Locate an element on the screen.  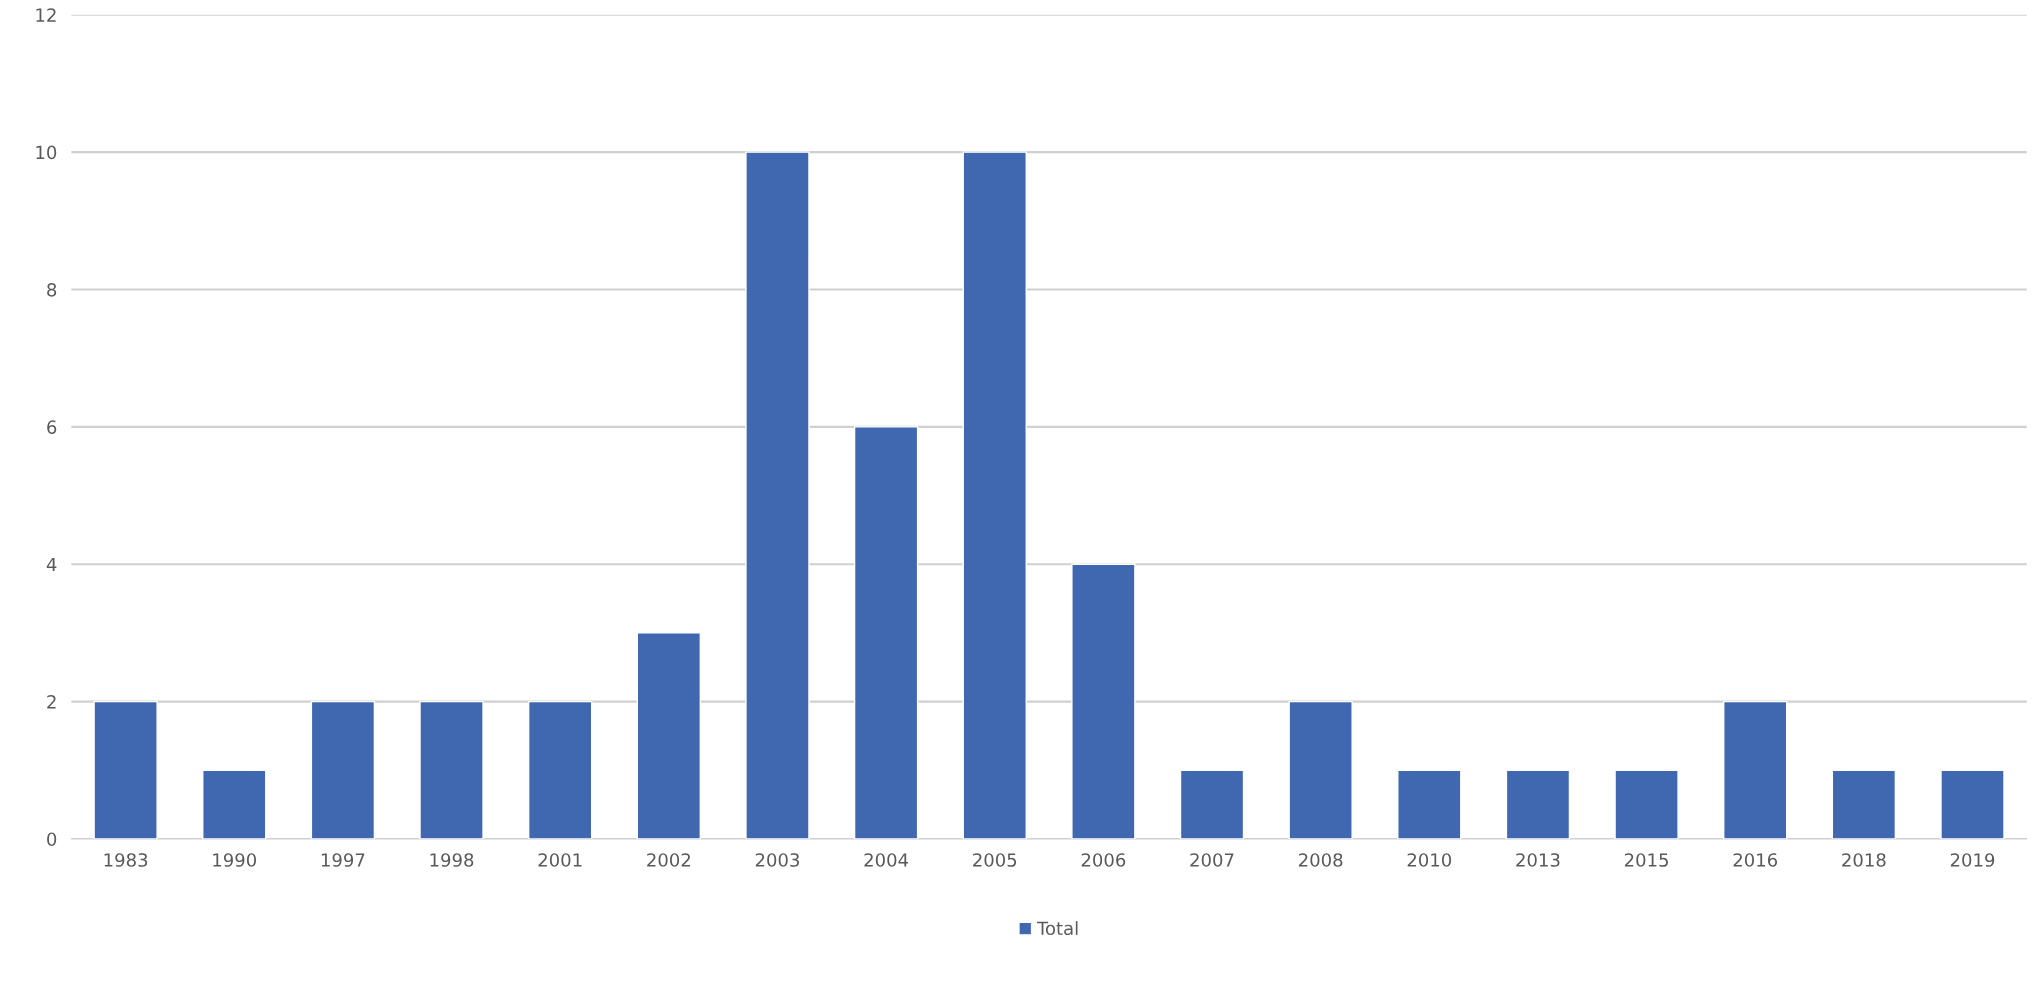
x-tick-label: 1990 is located at coordinates (235, 860).